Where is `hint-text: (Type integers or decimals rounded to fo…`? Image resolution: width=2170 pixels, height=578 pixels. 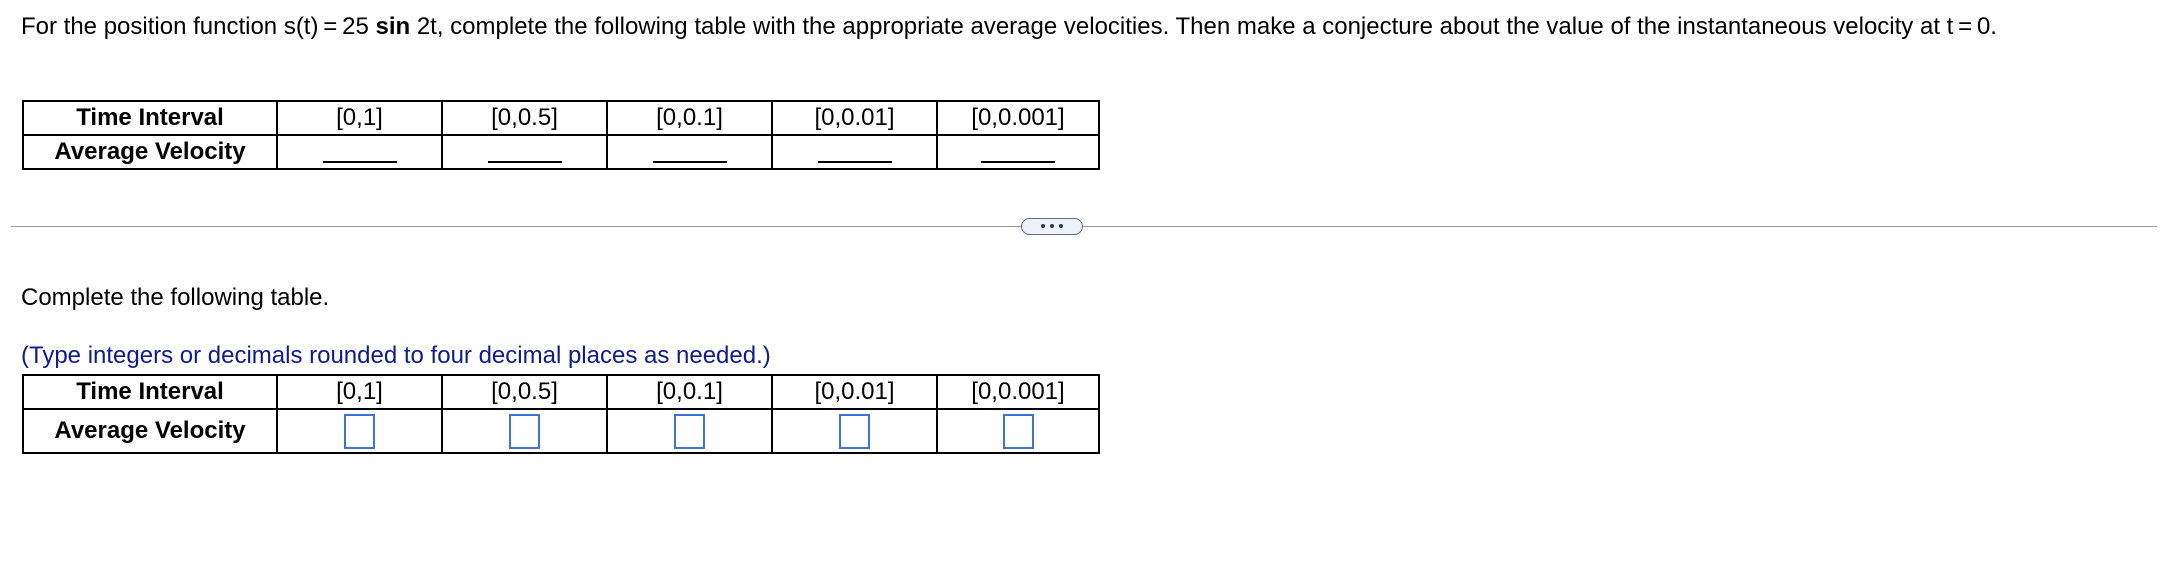 hint-text: (Type integers or decimals rounded to fo… is located at coordinates (396, 355).